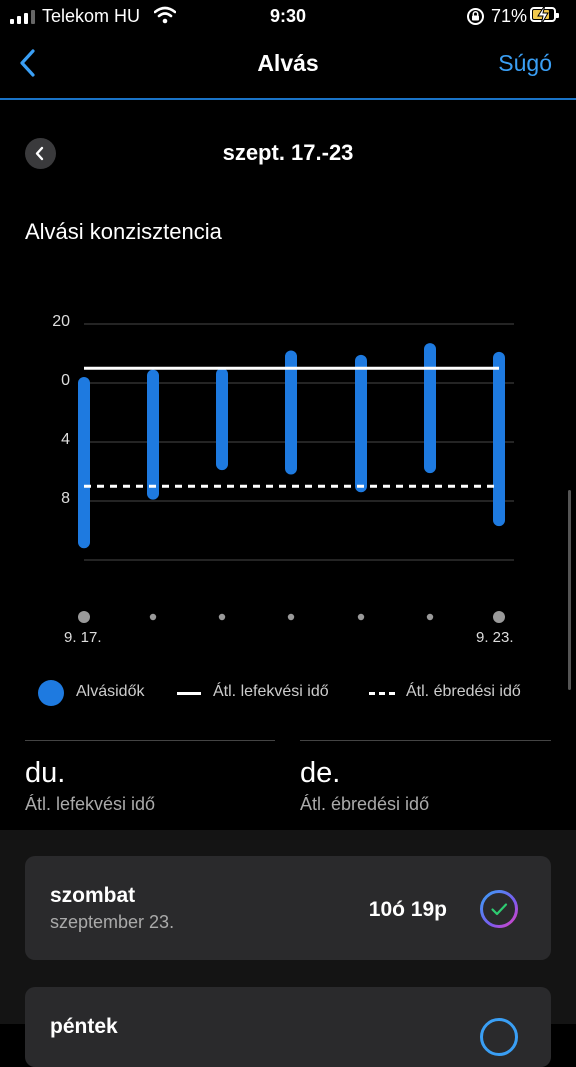 Image resolution: width=576 pixels, height=1067 pixels. I want to click on battery-icon, so click(544, 15).